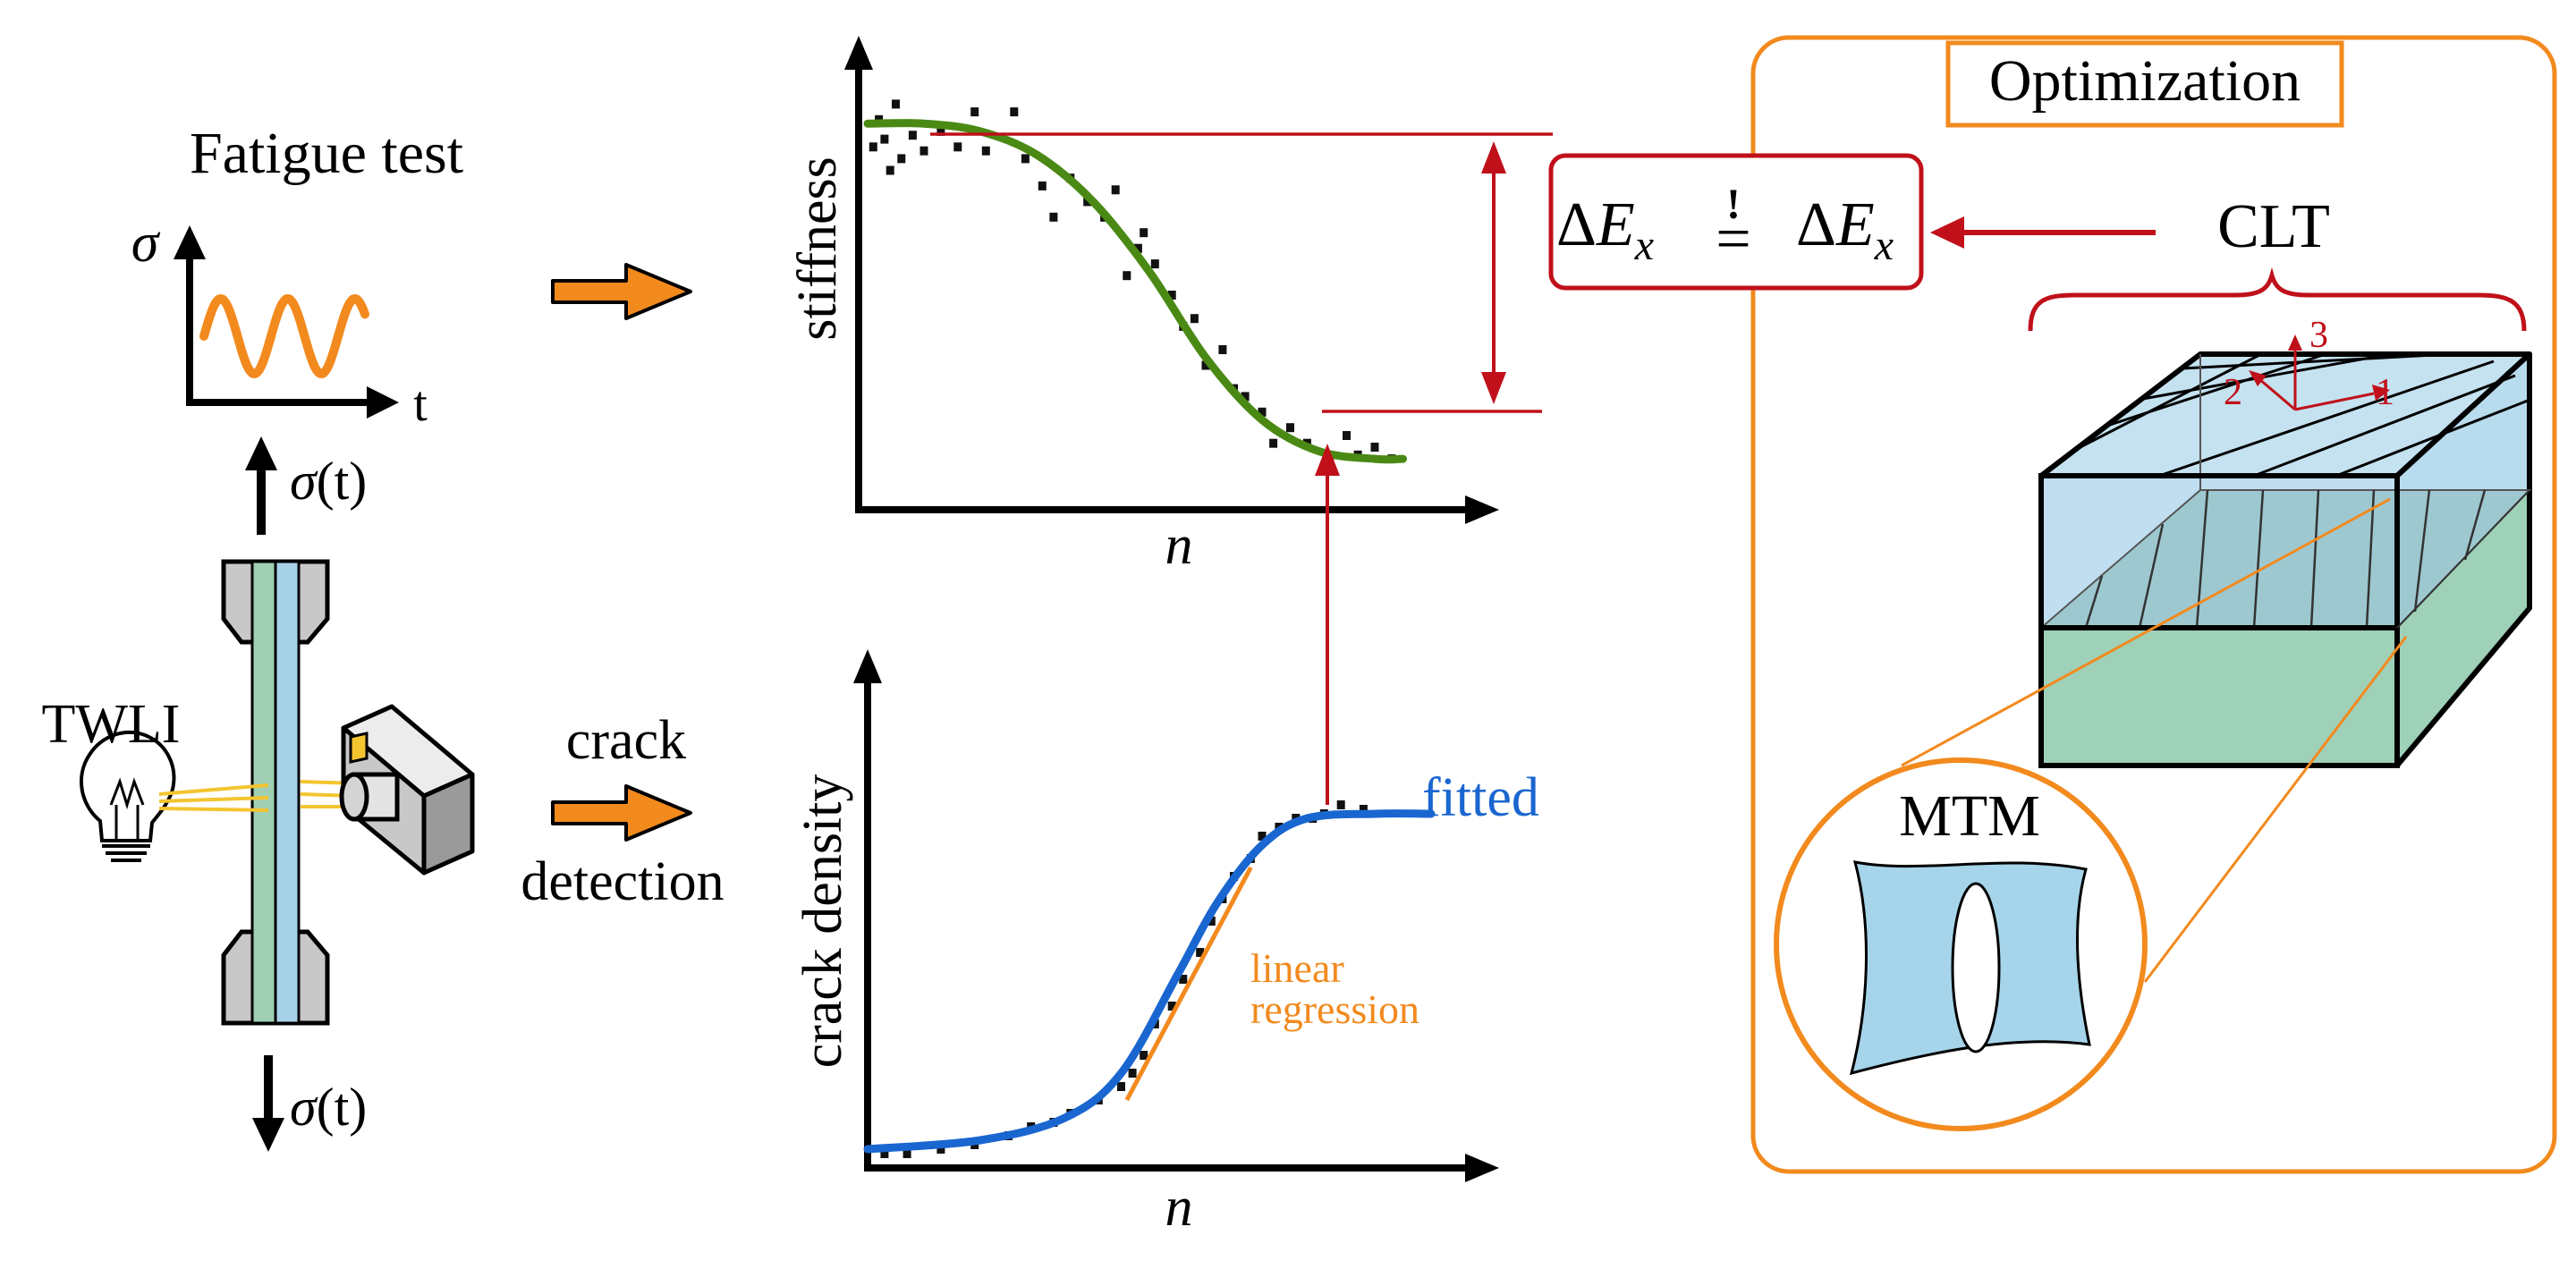 The width and height of the screenshot is (2576, 1269). What do you see at coordinates (328, 1107) in the screenshot?
I see `sigma-bottom-label: σ(t)` at bounding box center [328, 1107].